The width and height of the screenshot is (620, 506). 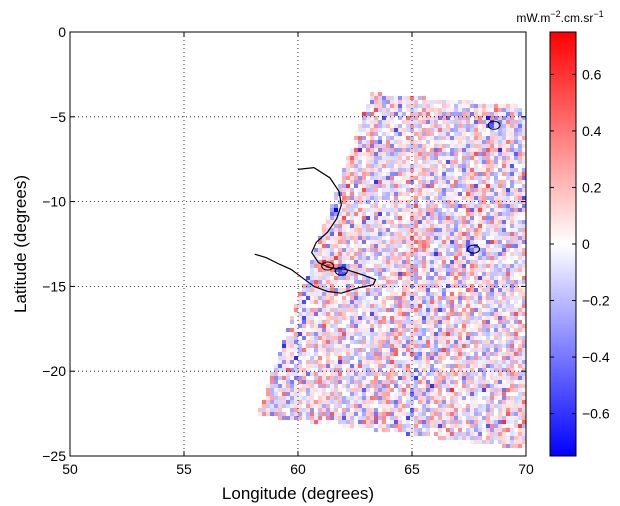 I want to click on y-tick-label: −20, so click(x=54, y=371).